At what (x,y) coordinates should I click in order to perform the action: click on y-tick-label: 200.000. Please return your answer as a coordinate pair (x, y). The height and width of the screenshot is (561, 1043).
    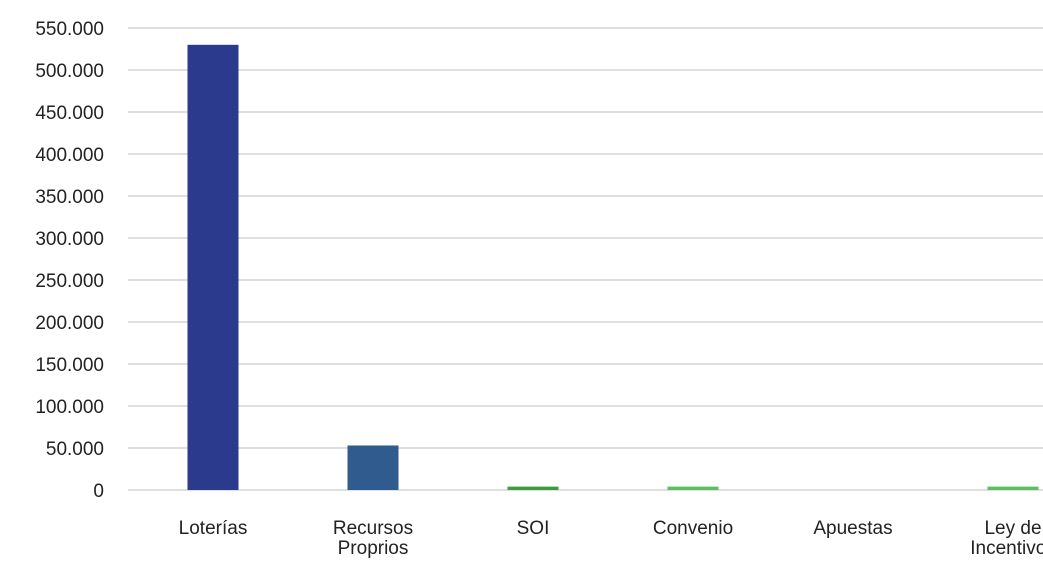
    Looking at the image, I should click on (69, 323).